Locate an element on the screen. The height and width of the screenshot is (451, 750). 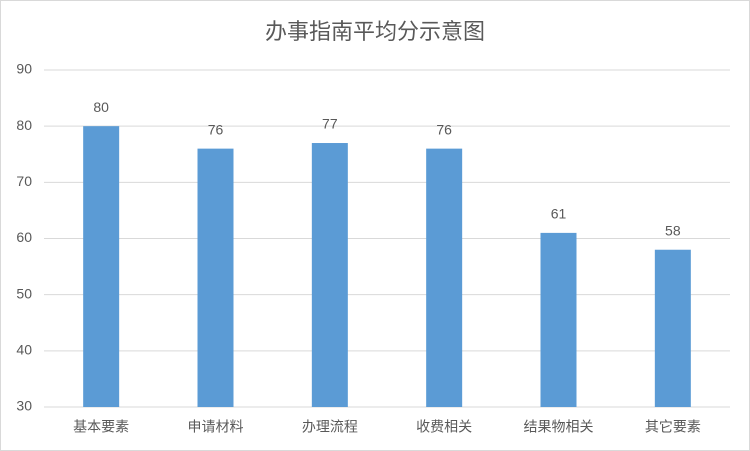
x-tick-label: 基本要素 is located at coordinates (101, 427).